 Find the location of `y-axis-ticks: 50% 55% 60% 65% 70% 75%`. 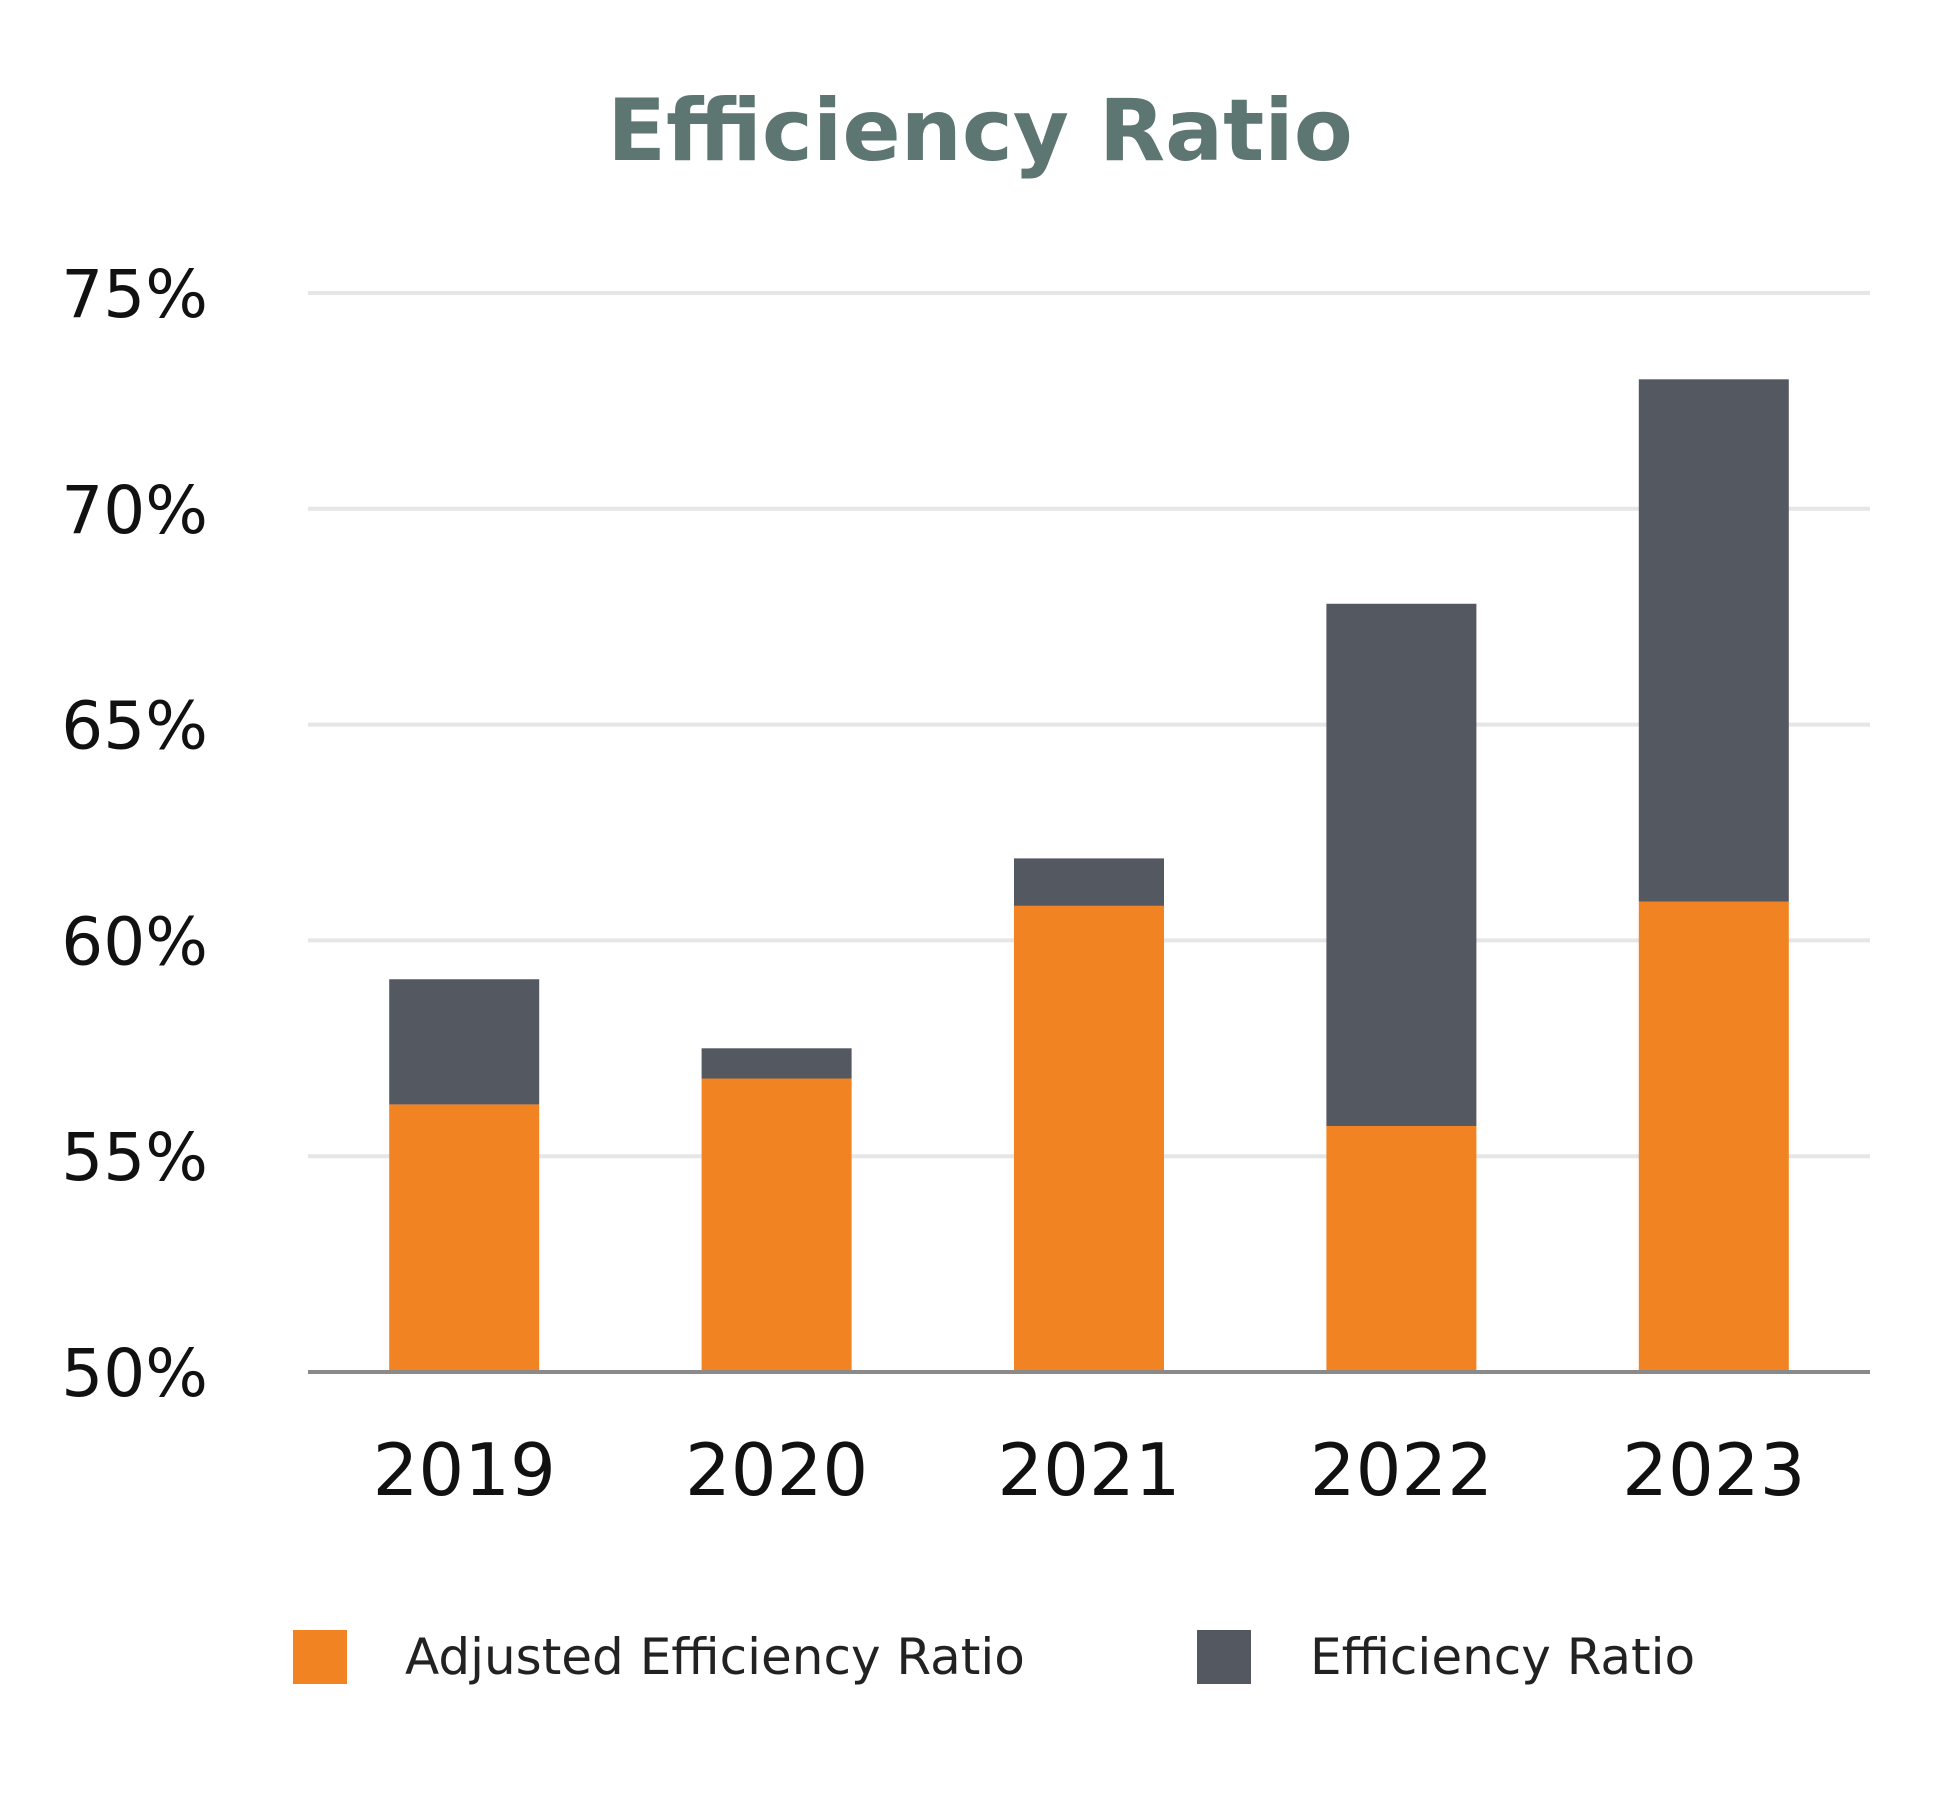

y-axis-ticks: 50% 55% 60% 65% 70% 75% is located at coordinates (134, 834).